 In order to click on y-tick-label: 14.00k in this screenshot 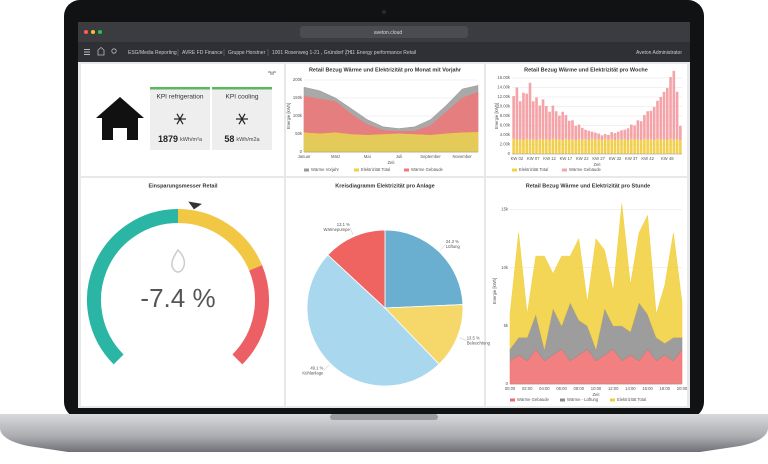, I will do `click(503, 87)`.